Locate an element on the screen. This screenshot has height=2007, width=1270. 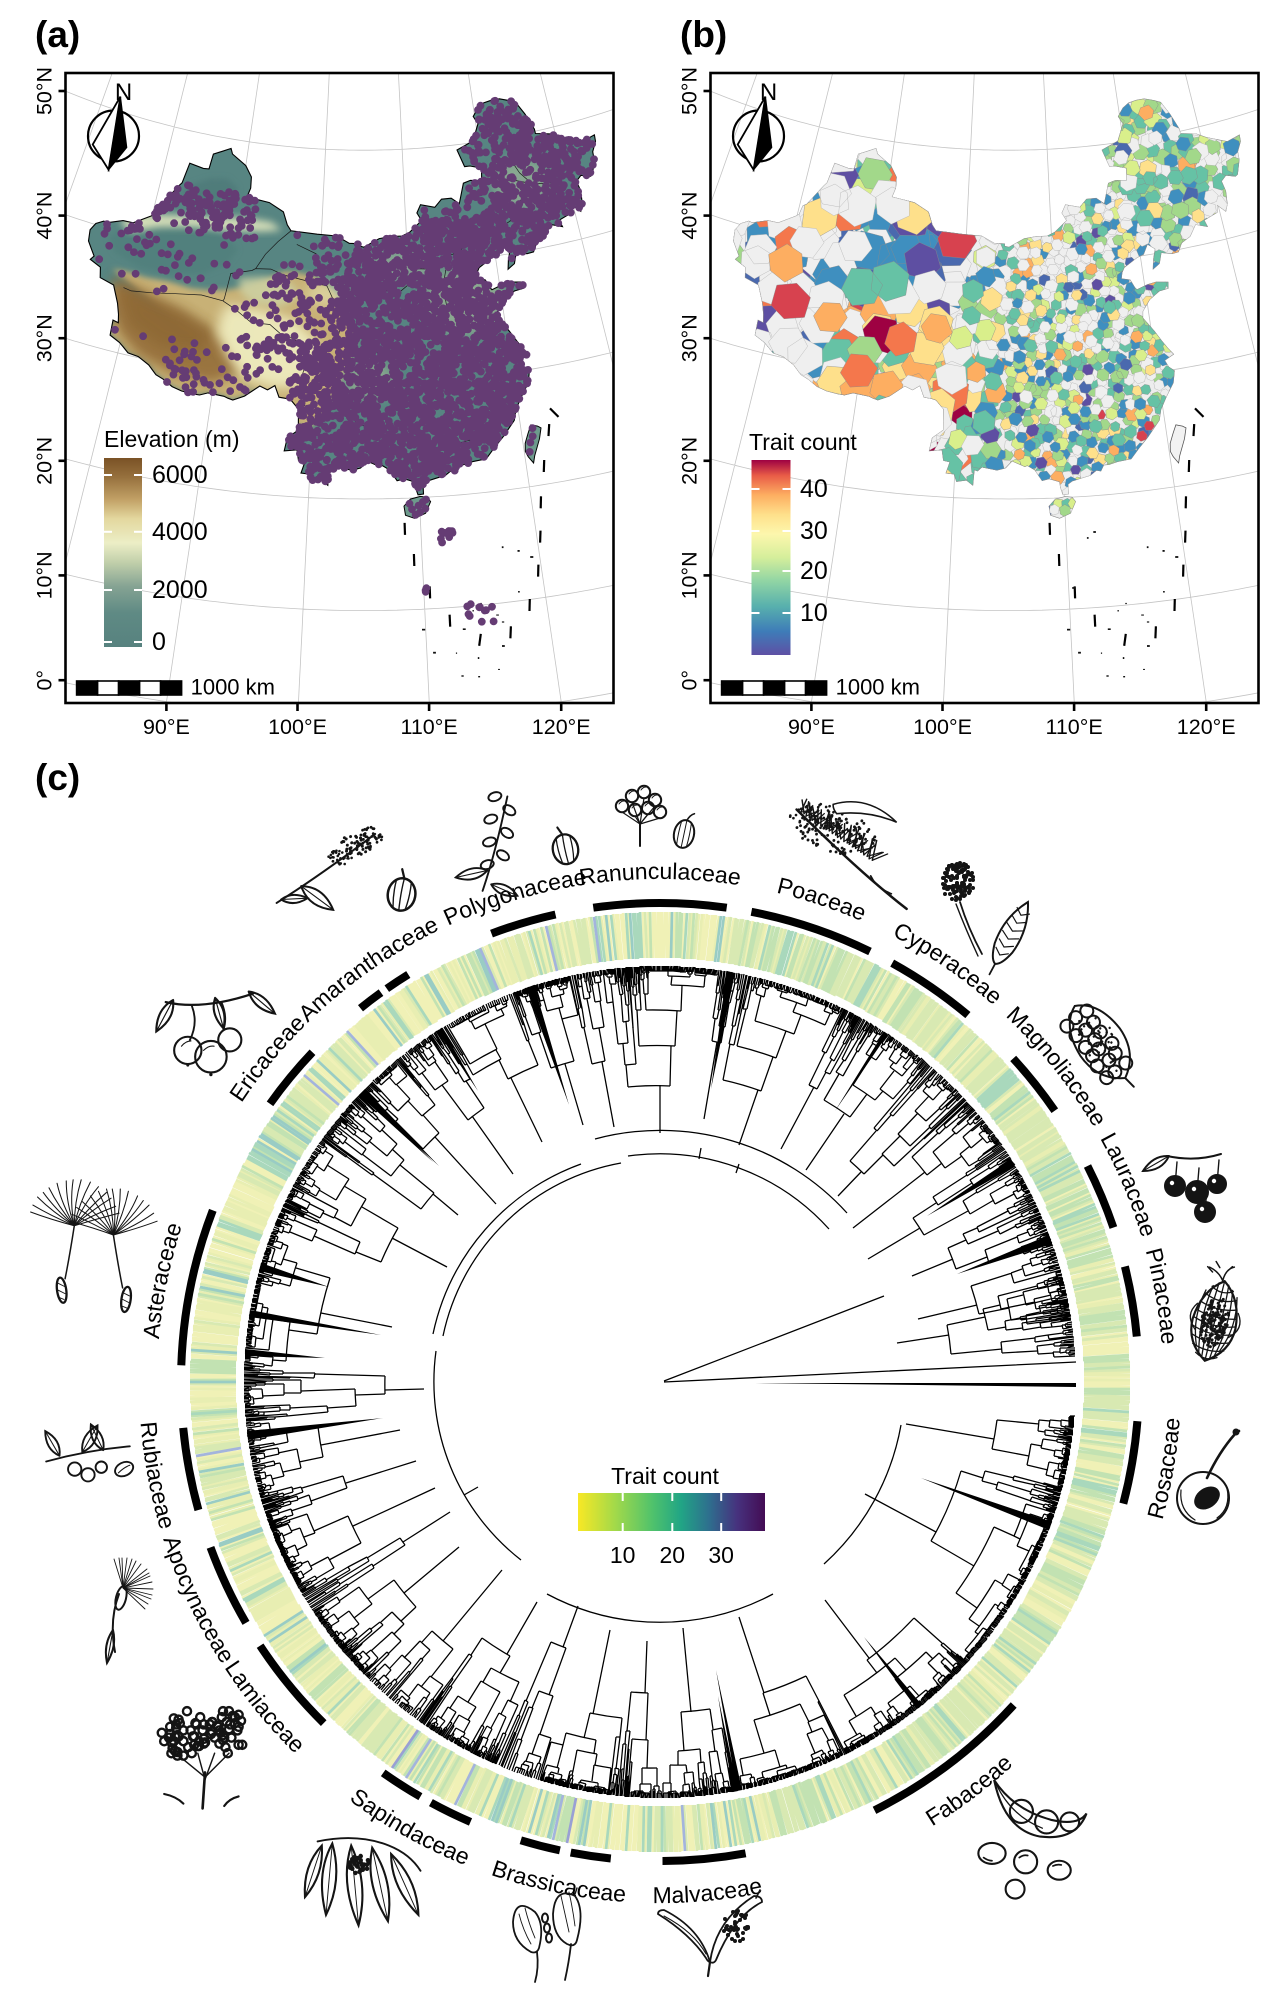
svg-text: (b) is located at coordinates (703, 34).